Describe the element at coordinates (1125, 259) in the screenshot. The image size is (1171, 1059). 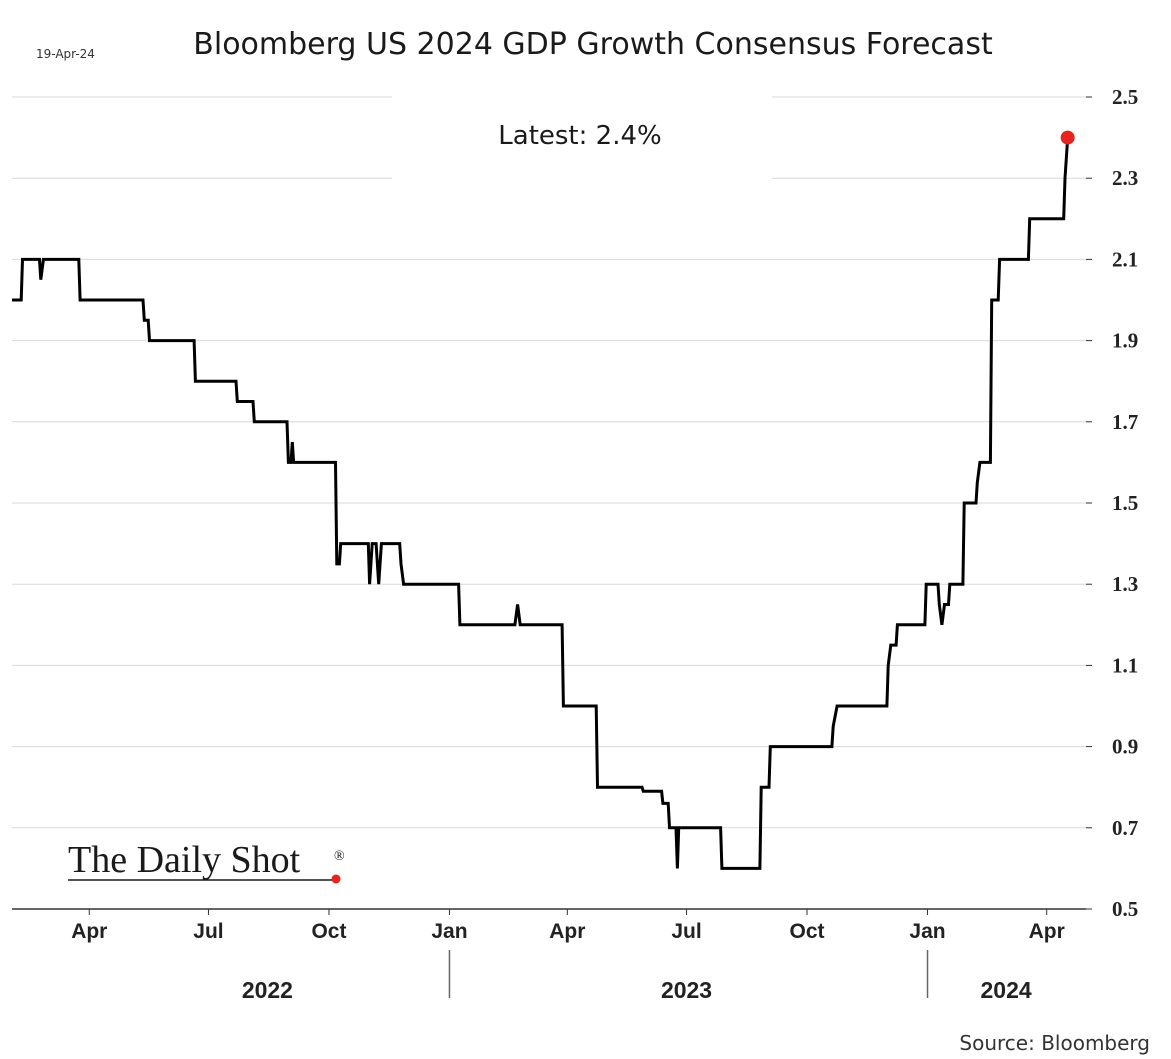
I see `y-tick-label: 2.1` at that location.